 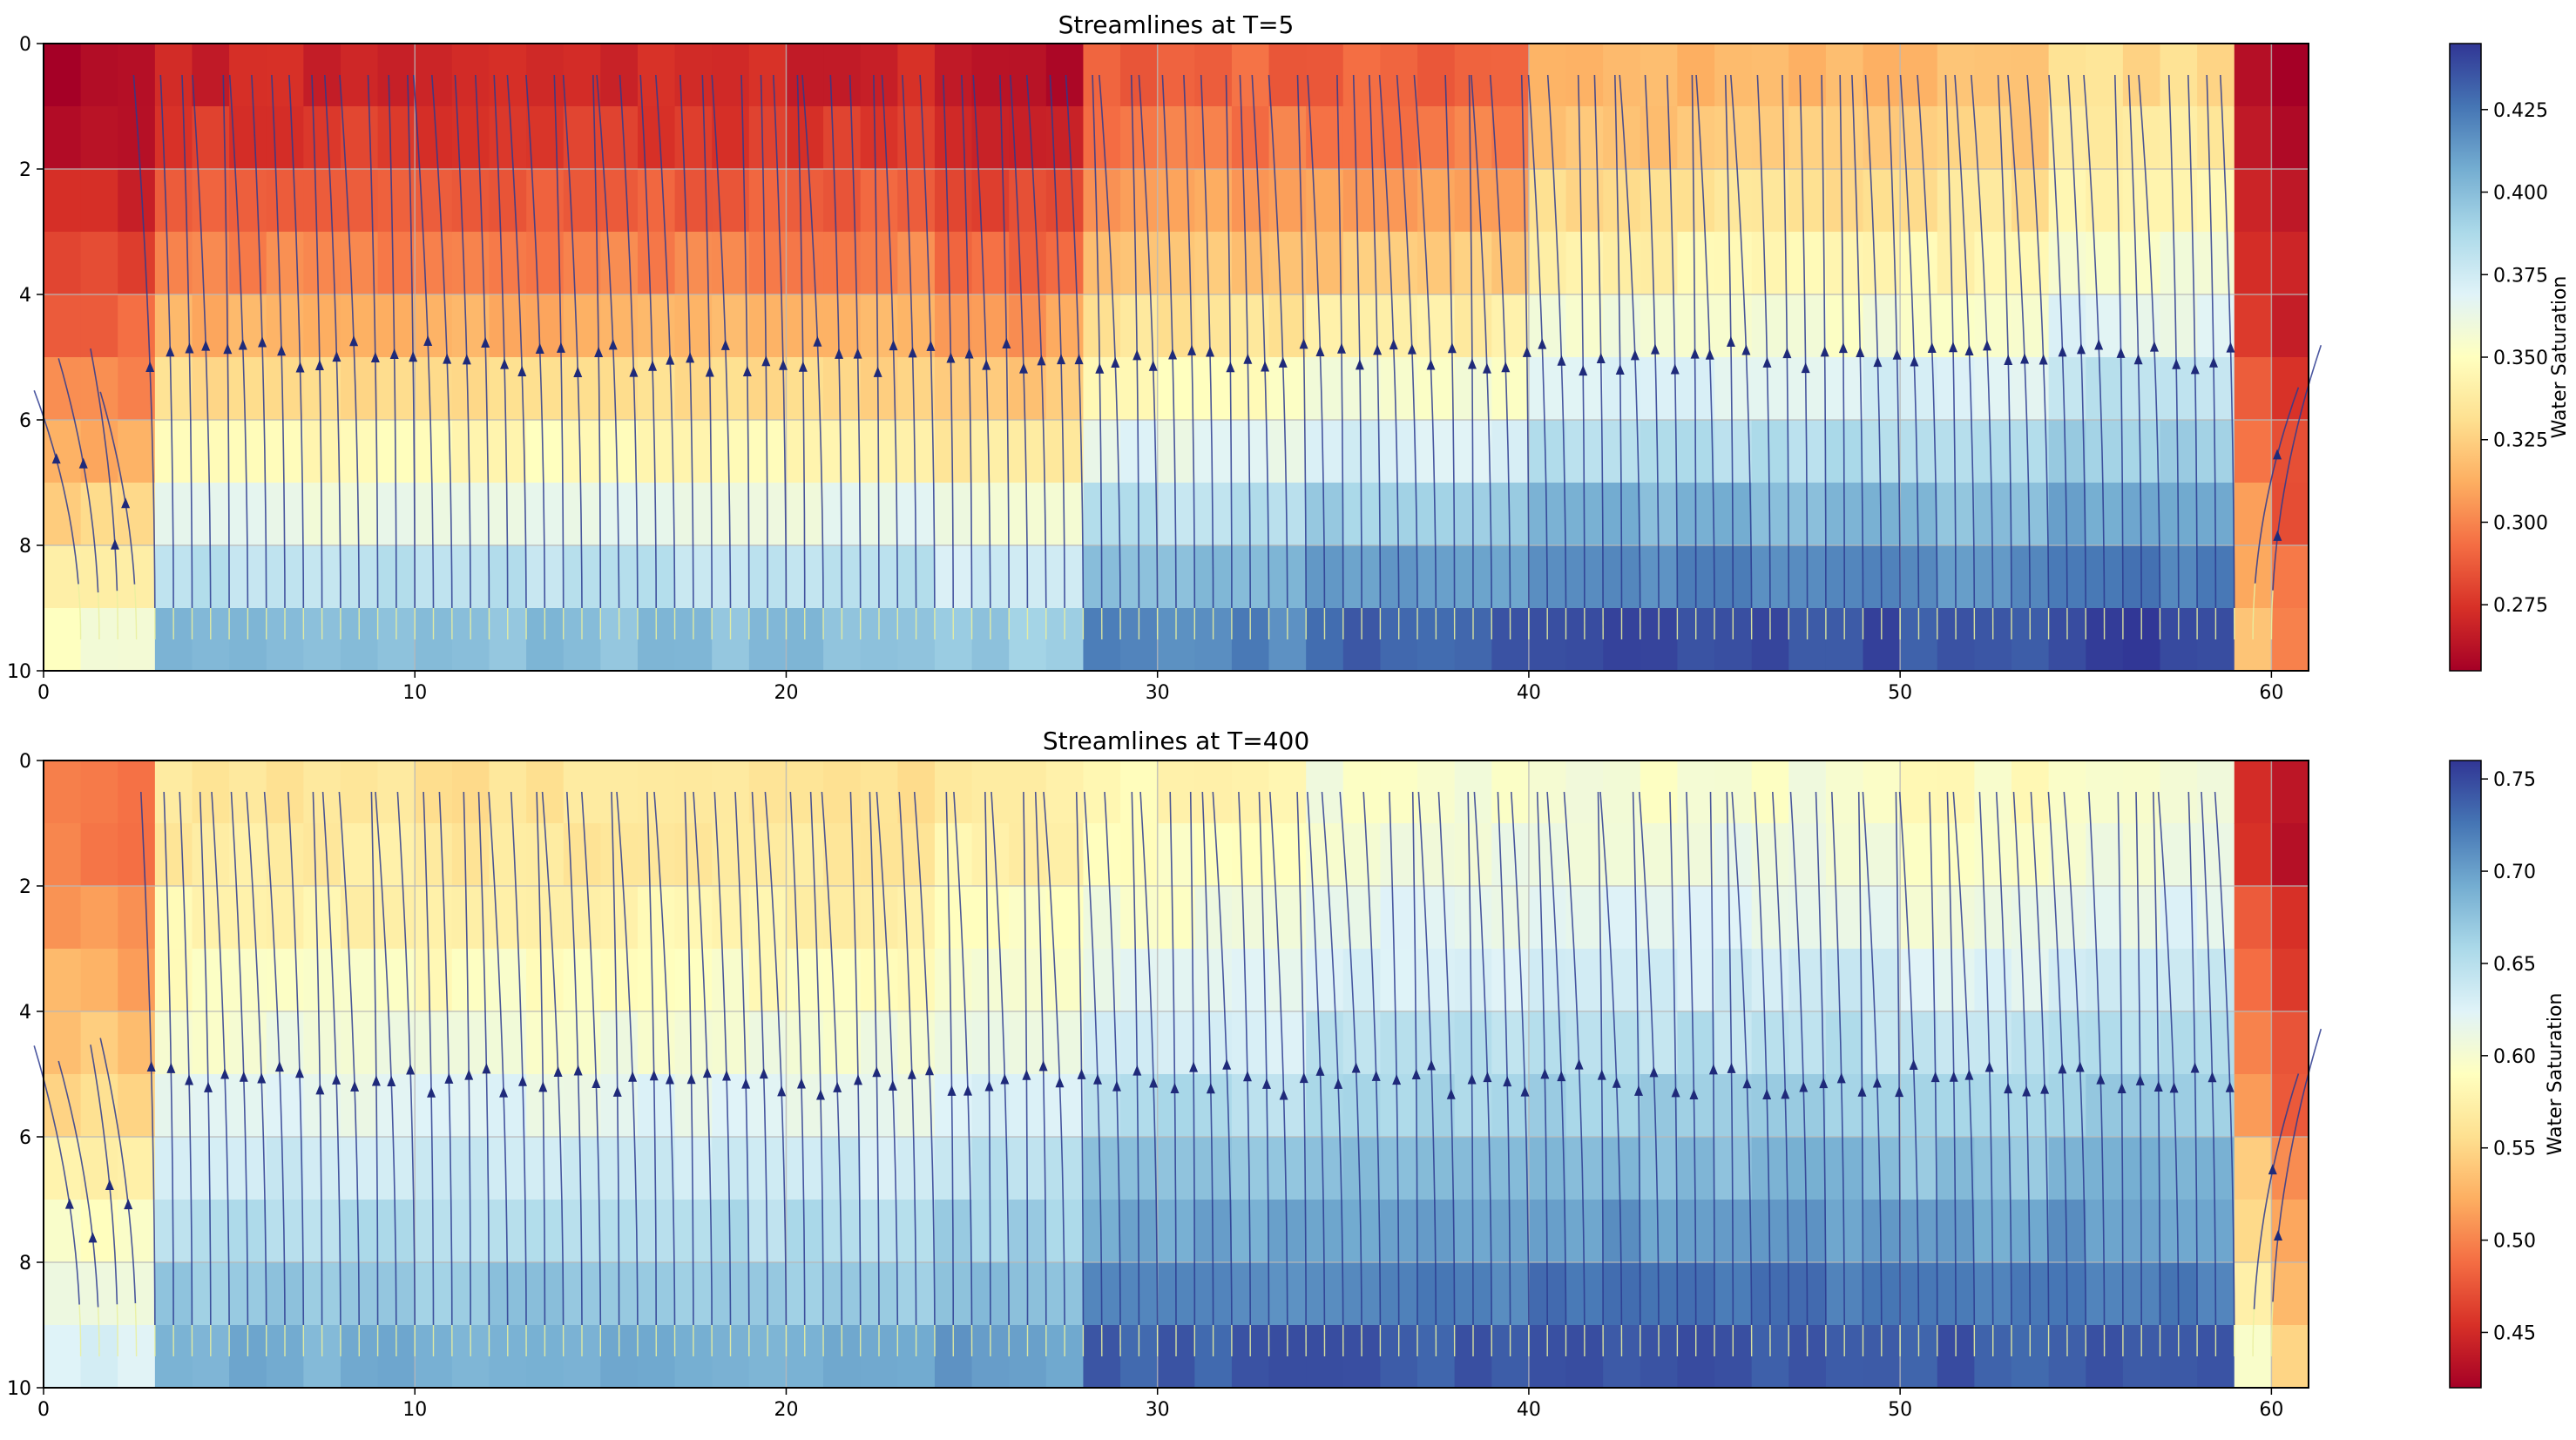 I want to click on streamline-tail, so click(x=80, y=612).